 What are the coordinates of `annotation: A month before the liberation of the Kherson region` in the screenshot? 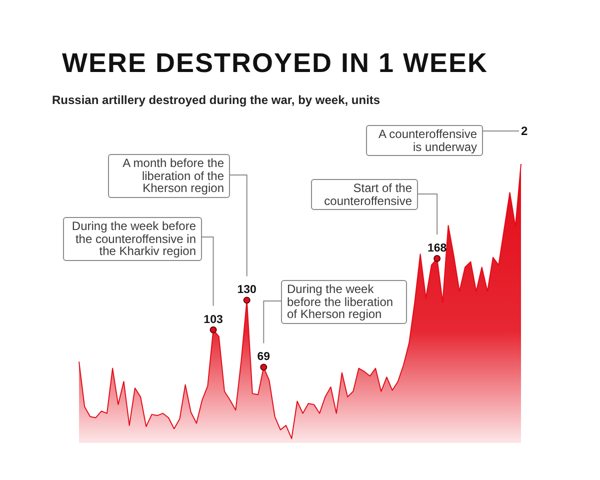 It's located at (169, 176).